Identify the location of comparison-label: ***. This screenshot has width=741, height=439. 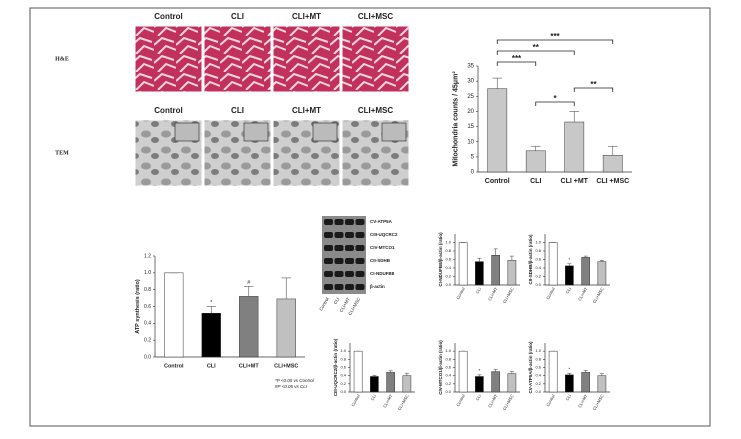
(555, 36).